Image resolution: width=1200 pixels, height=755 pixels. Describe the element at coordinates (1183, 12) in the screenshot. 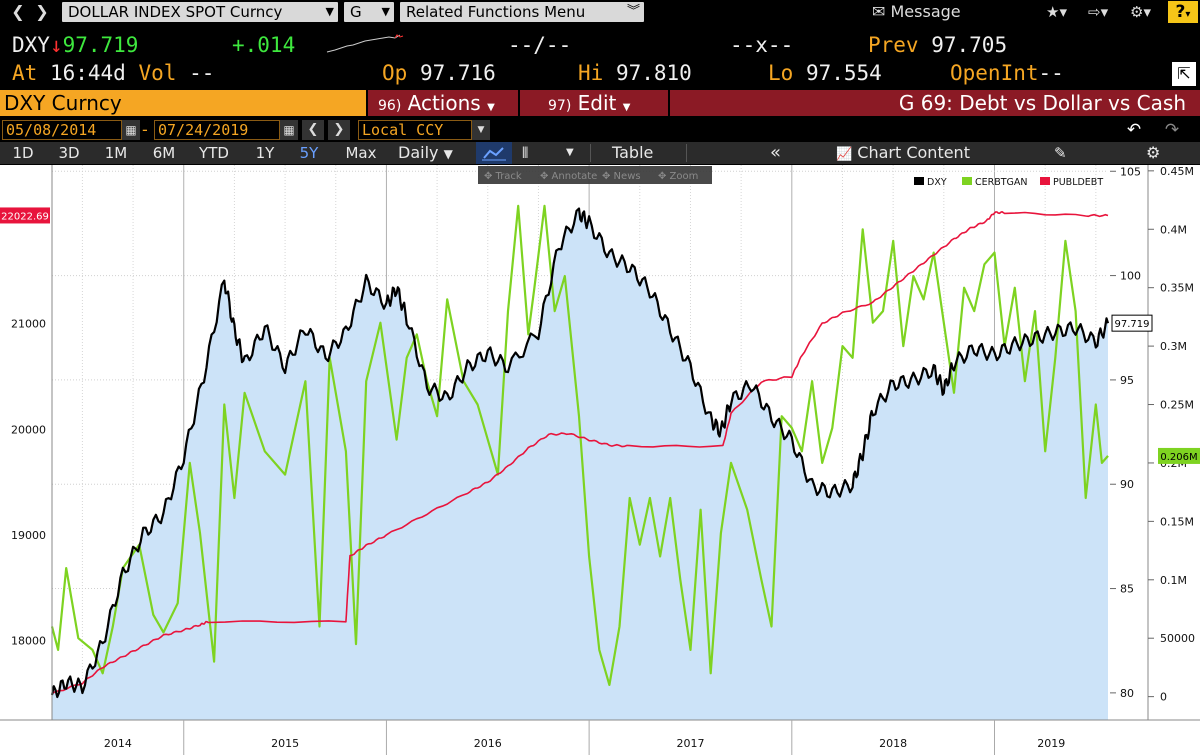

I see `help-button: ?▾` at that location.